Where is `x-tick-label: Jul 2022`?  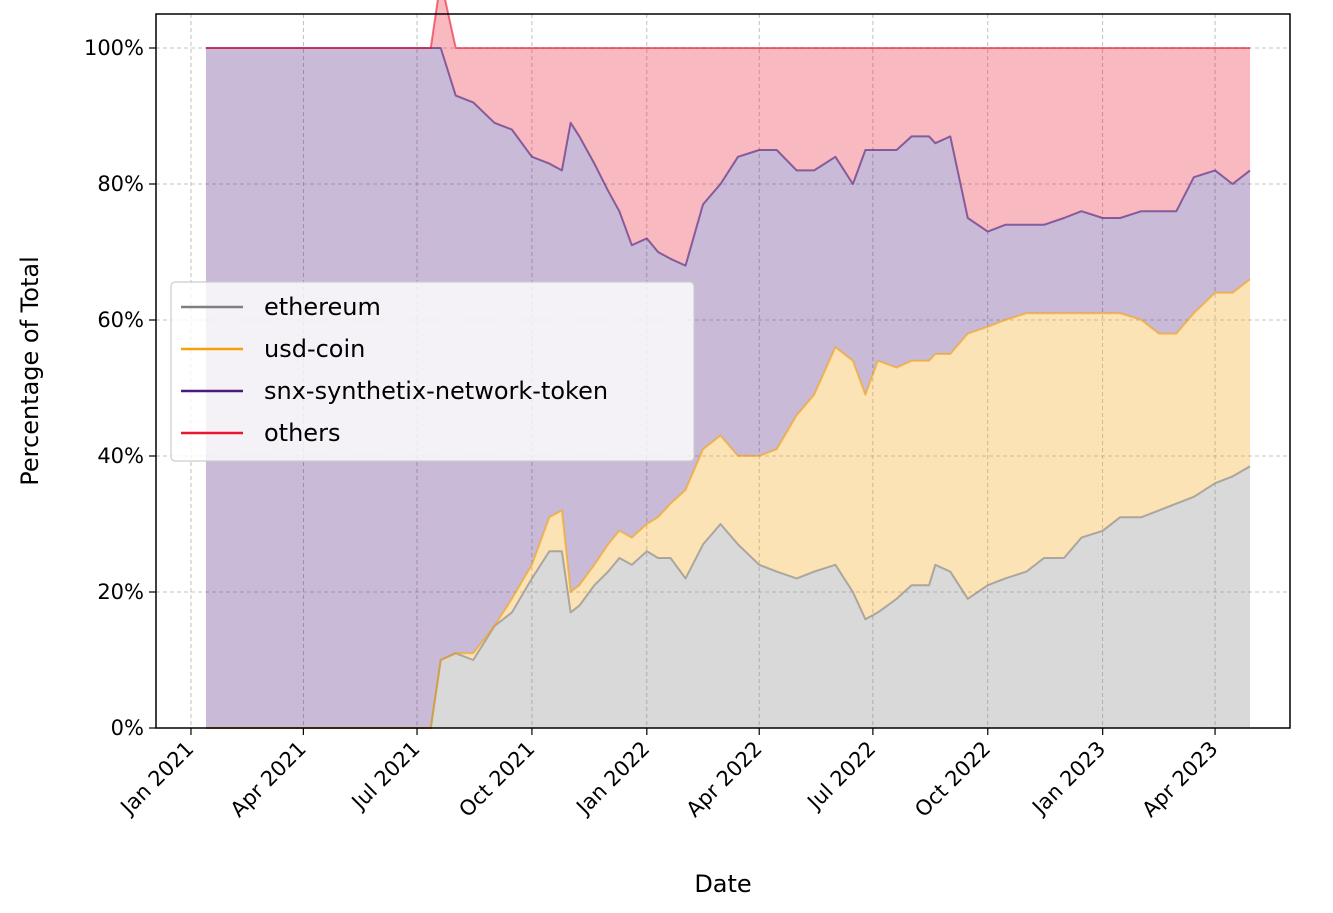
x-tick-label: Jul 2022 is located at coordinates (841, 776).